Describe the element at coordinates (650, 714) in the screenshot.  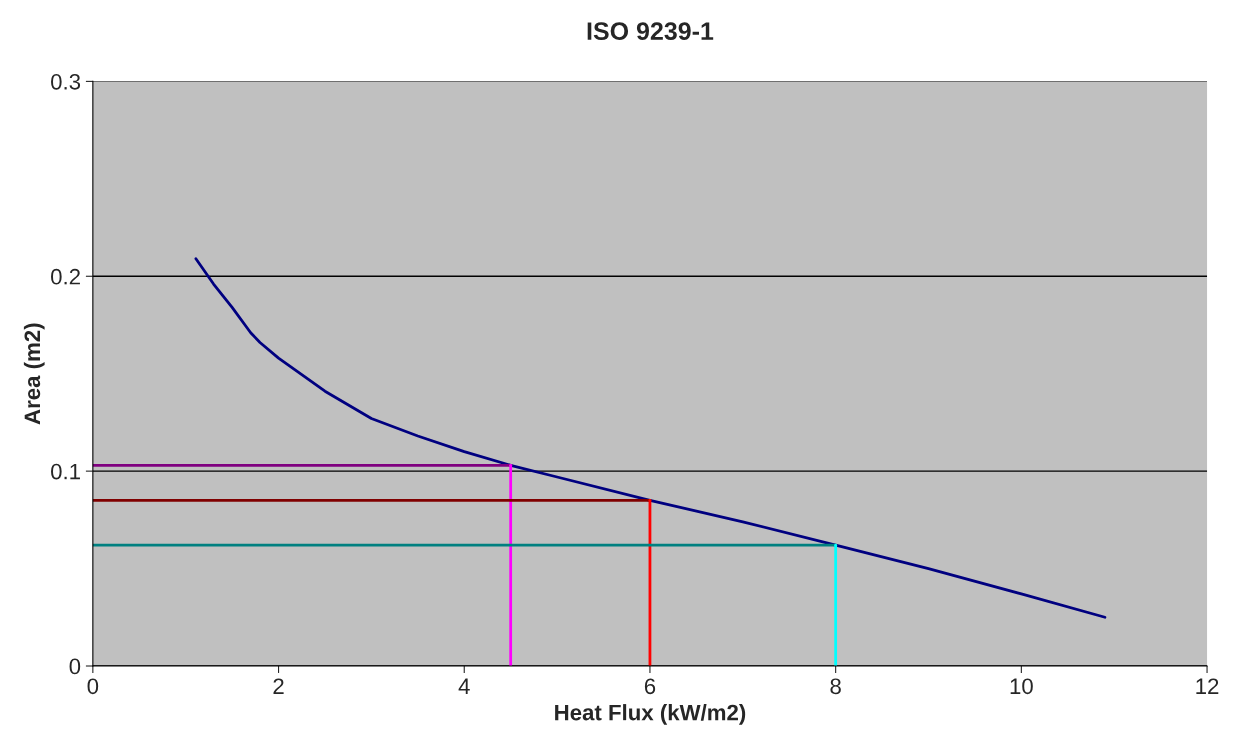
I see `x-axis-title: Heat Flux (kW/m2)` at that location.